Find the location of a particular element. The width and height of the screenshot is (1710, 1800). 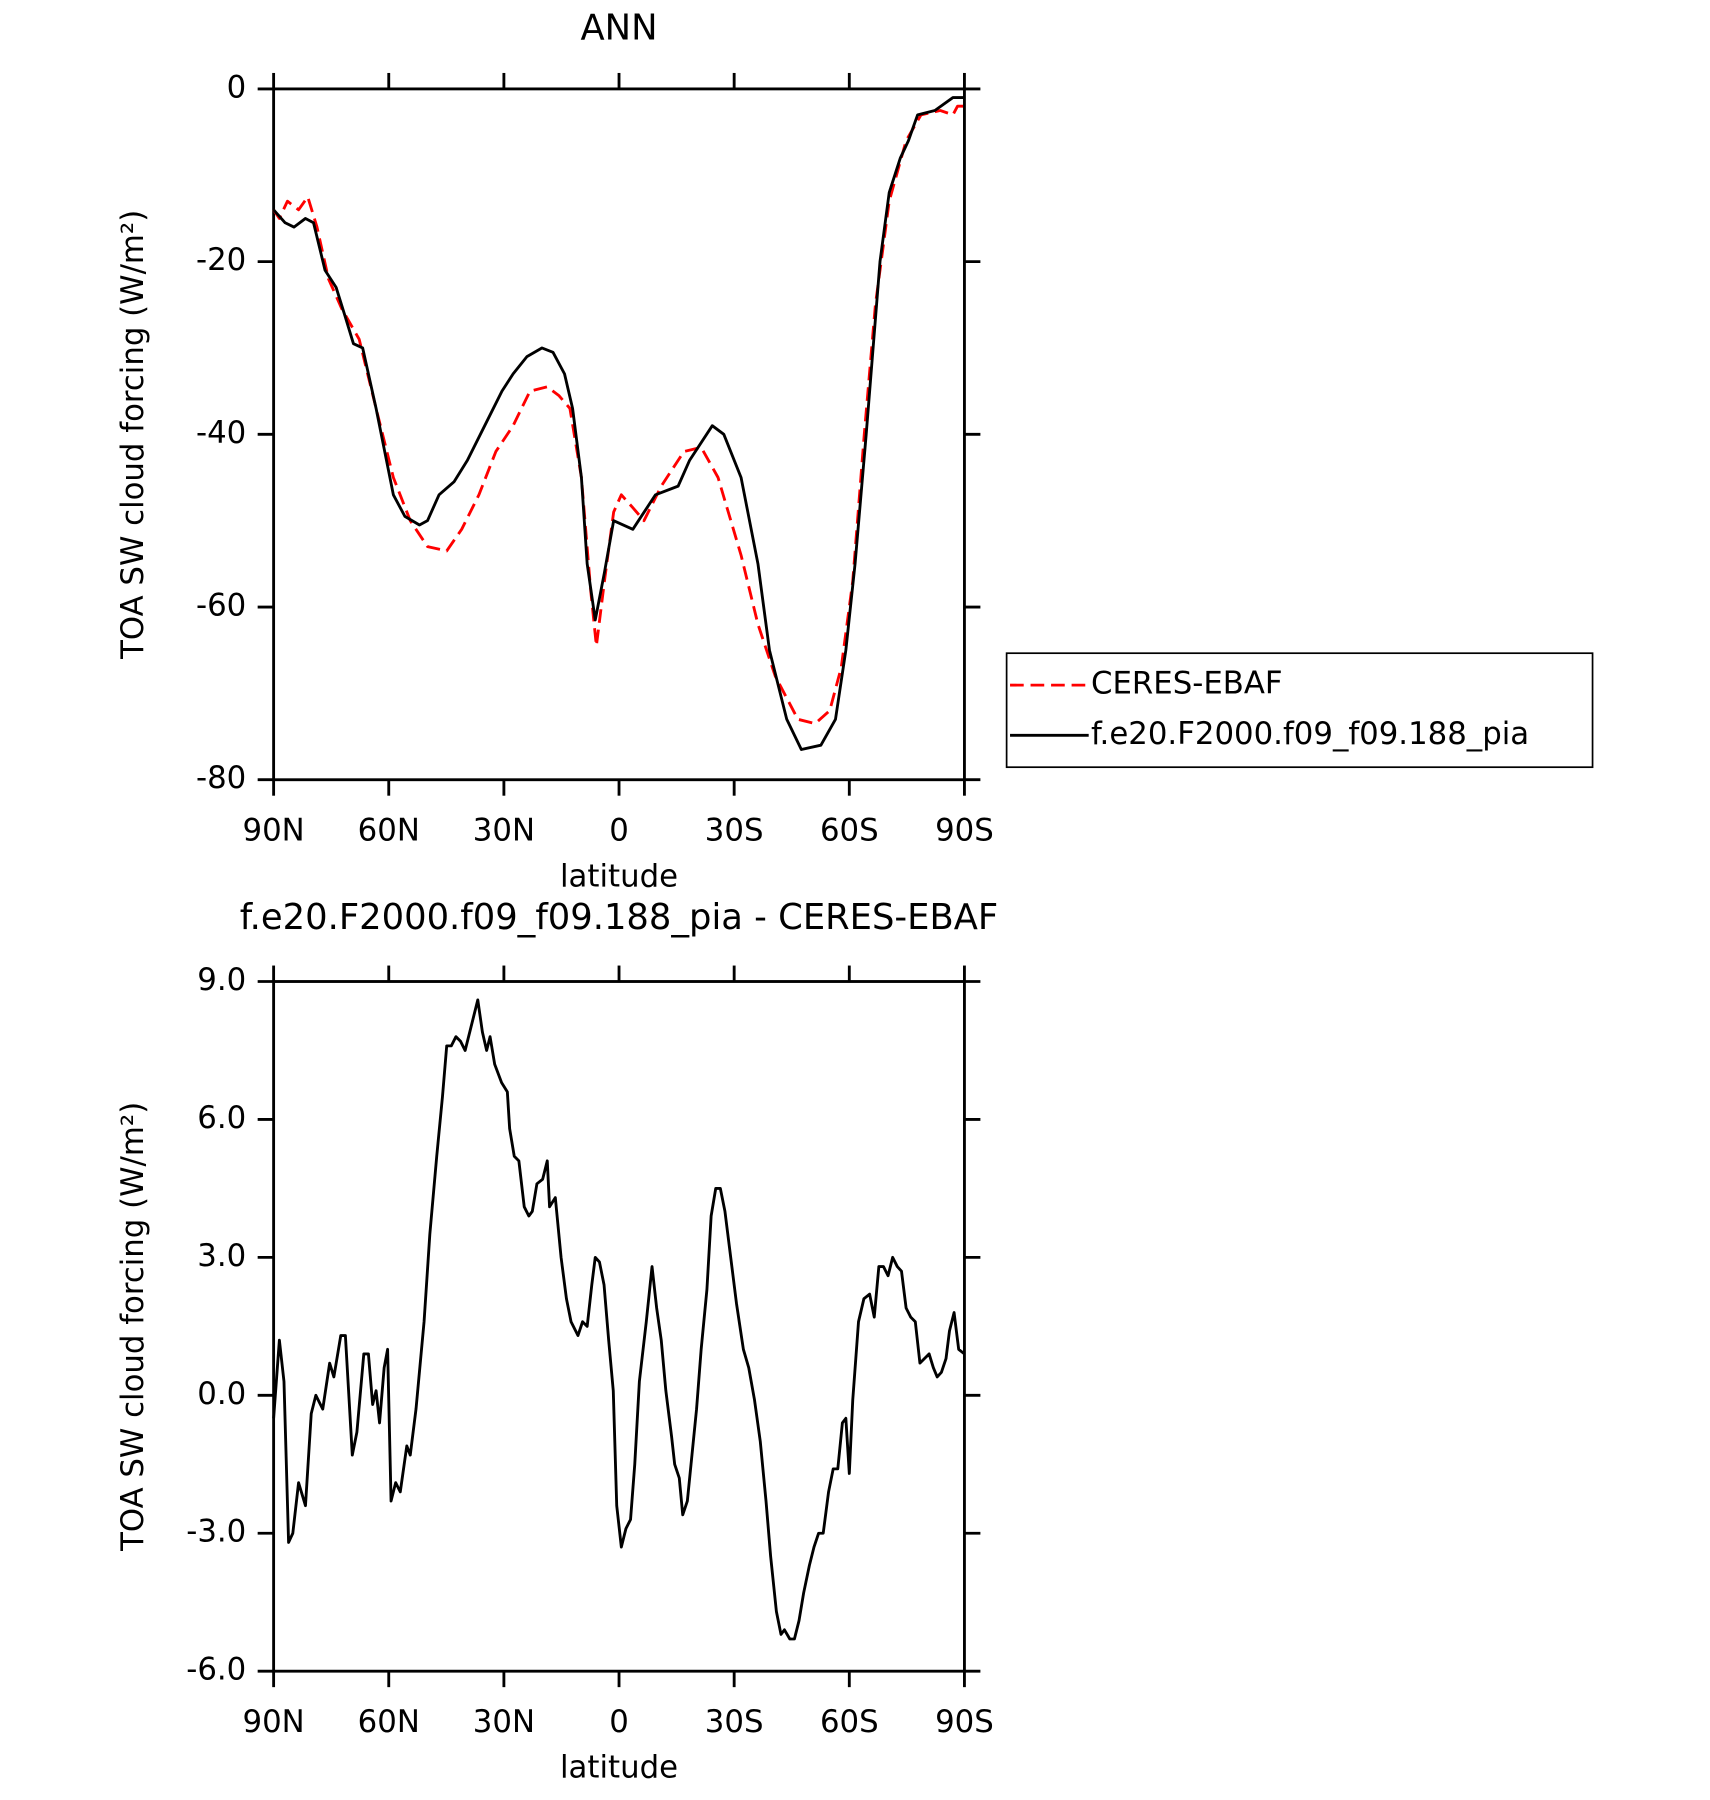

y-tick-label: 0 is located at coordinates (237, 87).